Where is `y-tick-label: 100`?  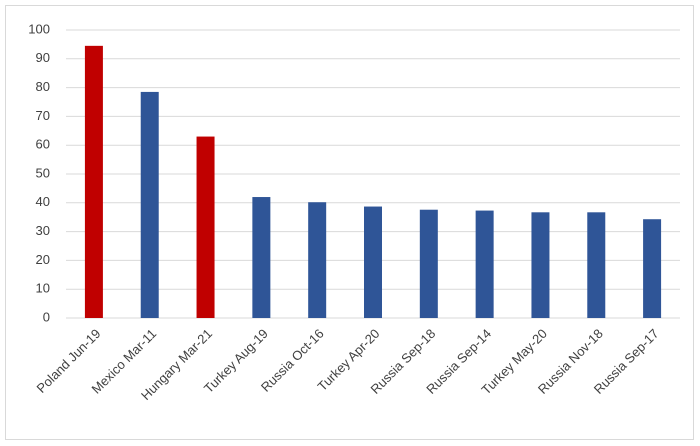
y-tick-label: 100 is located at coordinates (39, 28).